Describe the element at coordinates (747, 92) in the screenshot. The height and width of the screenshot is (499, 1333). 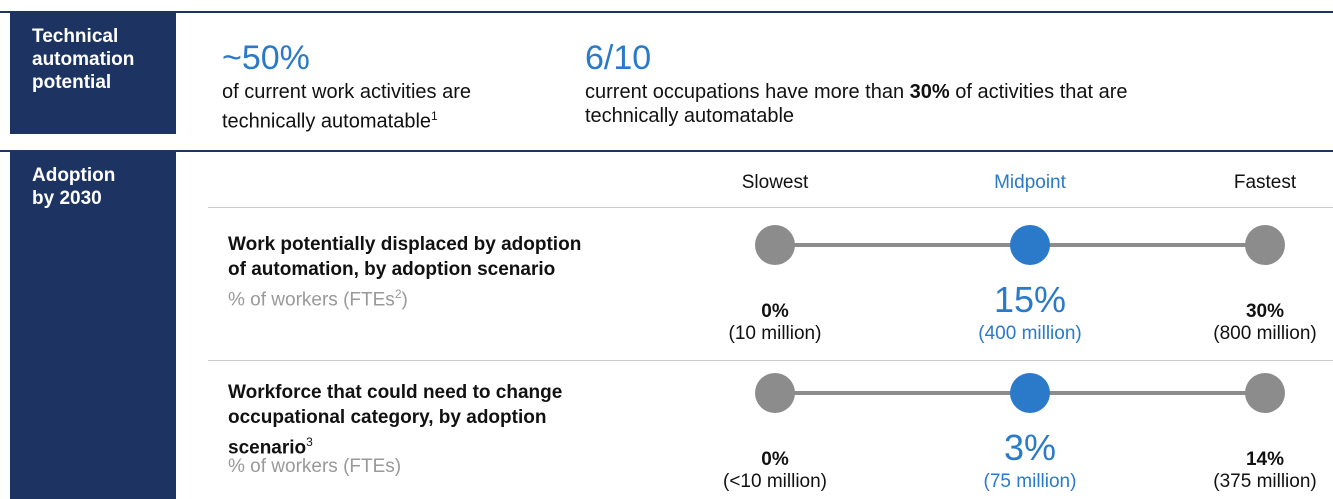
I see `text: current occupations have more than` at that location.